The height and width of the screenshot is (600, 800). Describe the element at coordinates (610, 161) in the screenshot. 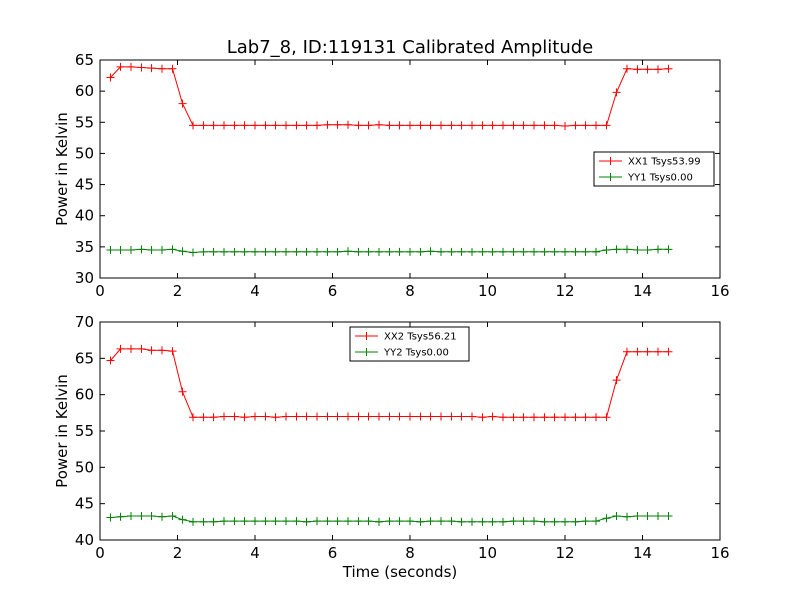

I see `legend-marker` at that location.